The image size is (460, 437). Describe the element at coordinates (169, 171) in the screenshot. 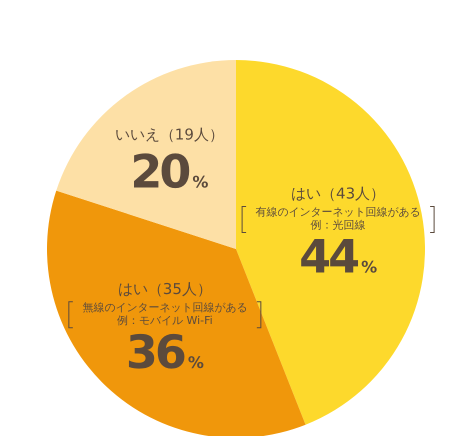

I see `data-label: 20%` at that location.